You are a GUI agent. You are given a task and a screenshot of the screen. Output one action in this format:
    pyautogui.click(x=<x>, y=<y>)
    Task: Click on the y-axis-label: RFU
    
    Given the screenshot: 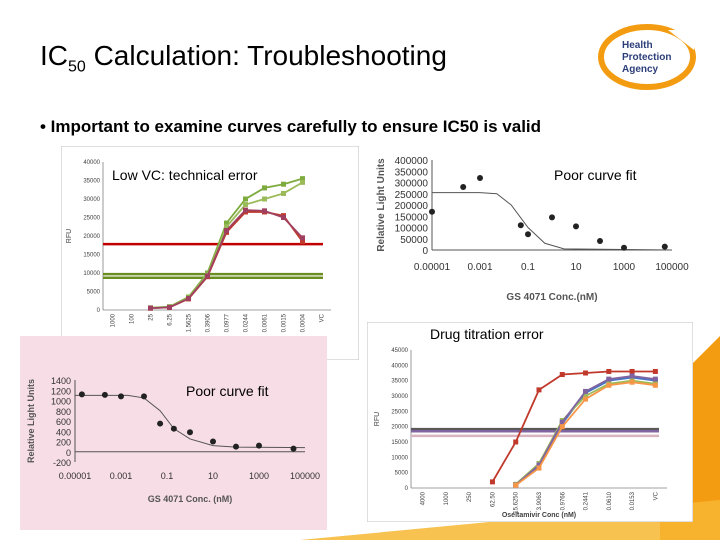 What is the action you would take?
    pyautogui.click(x=377, y=419)
    